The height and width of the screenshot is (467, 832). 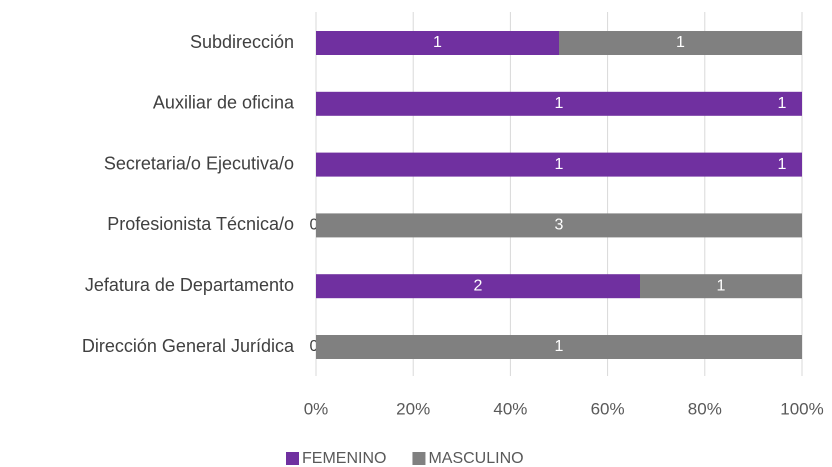 I want to click on y-tick-label: Secretaria/o Ejecutiva/o, so click(x=199, y=163).